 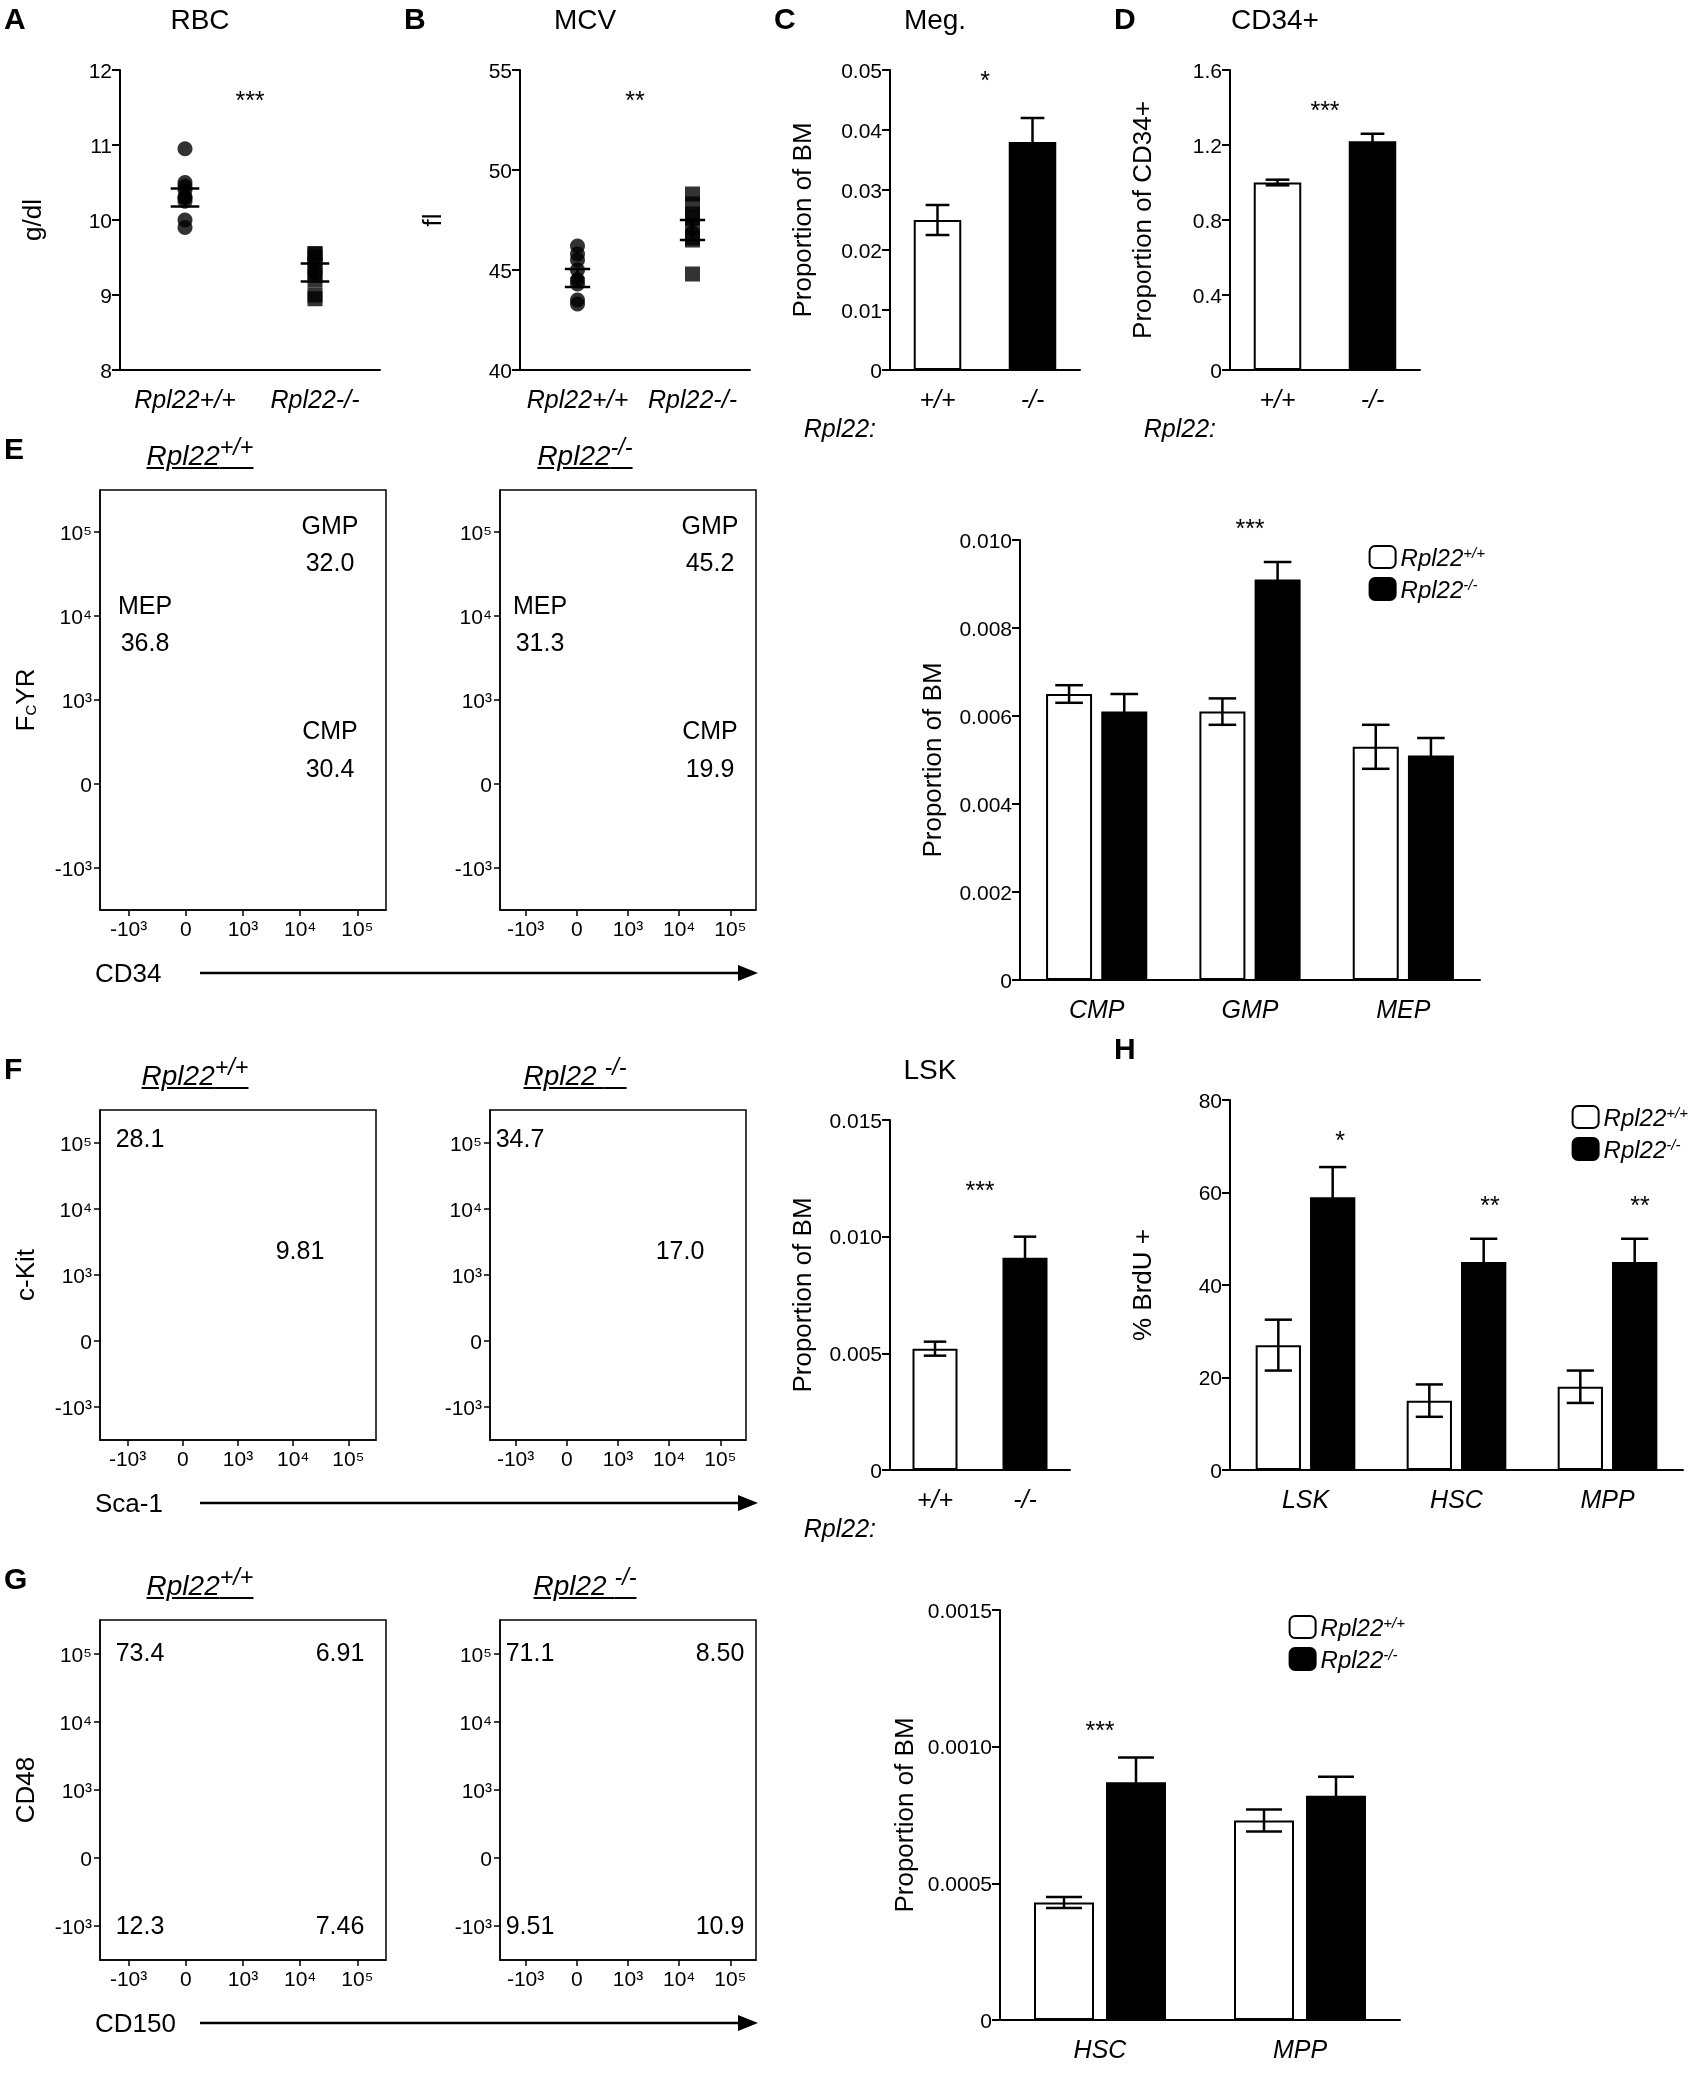 What do you see at coordinates (1210, 1377) in the screenshot?
I see `y-tick-label: 20` at bounding box center [1210, 1377].